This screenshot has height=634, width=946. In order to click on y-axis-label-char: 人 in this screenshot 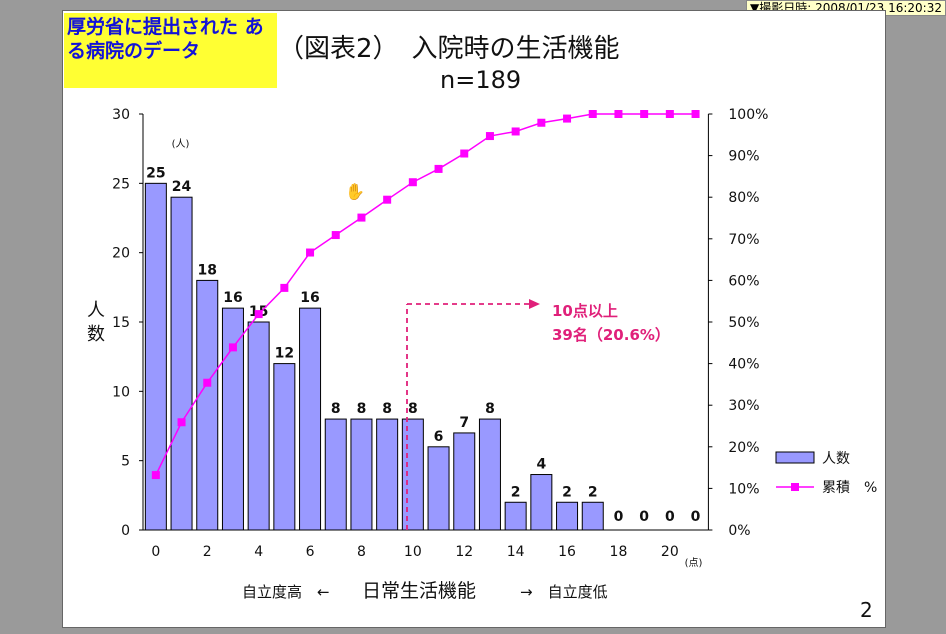, I will do `click(96, 310)`.